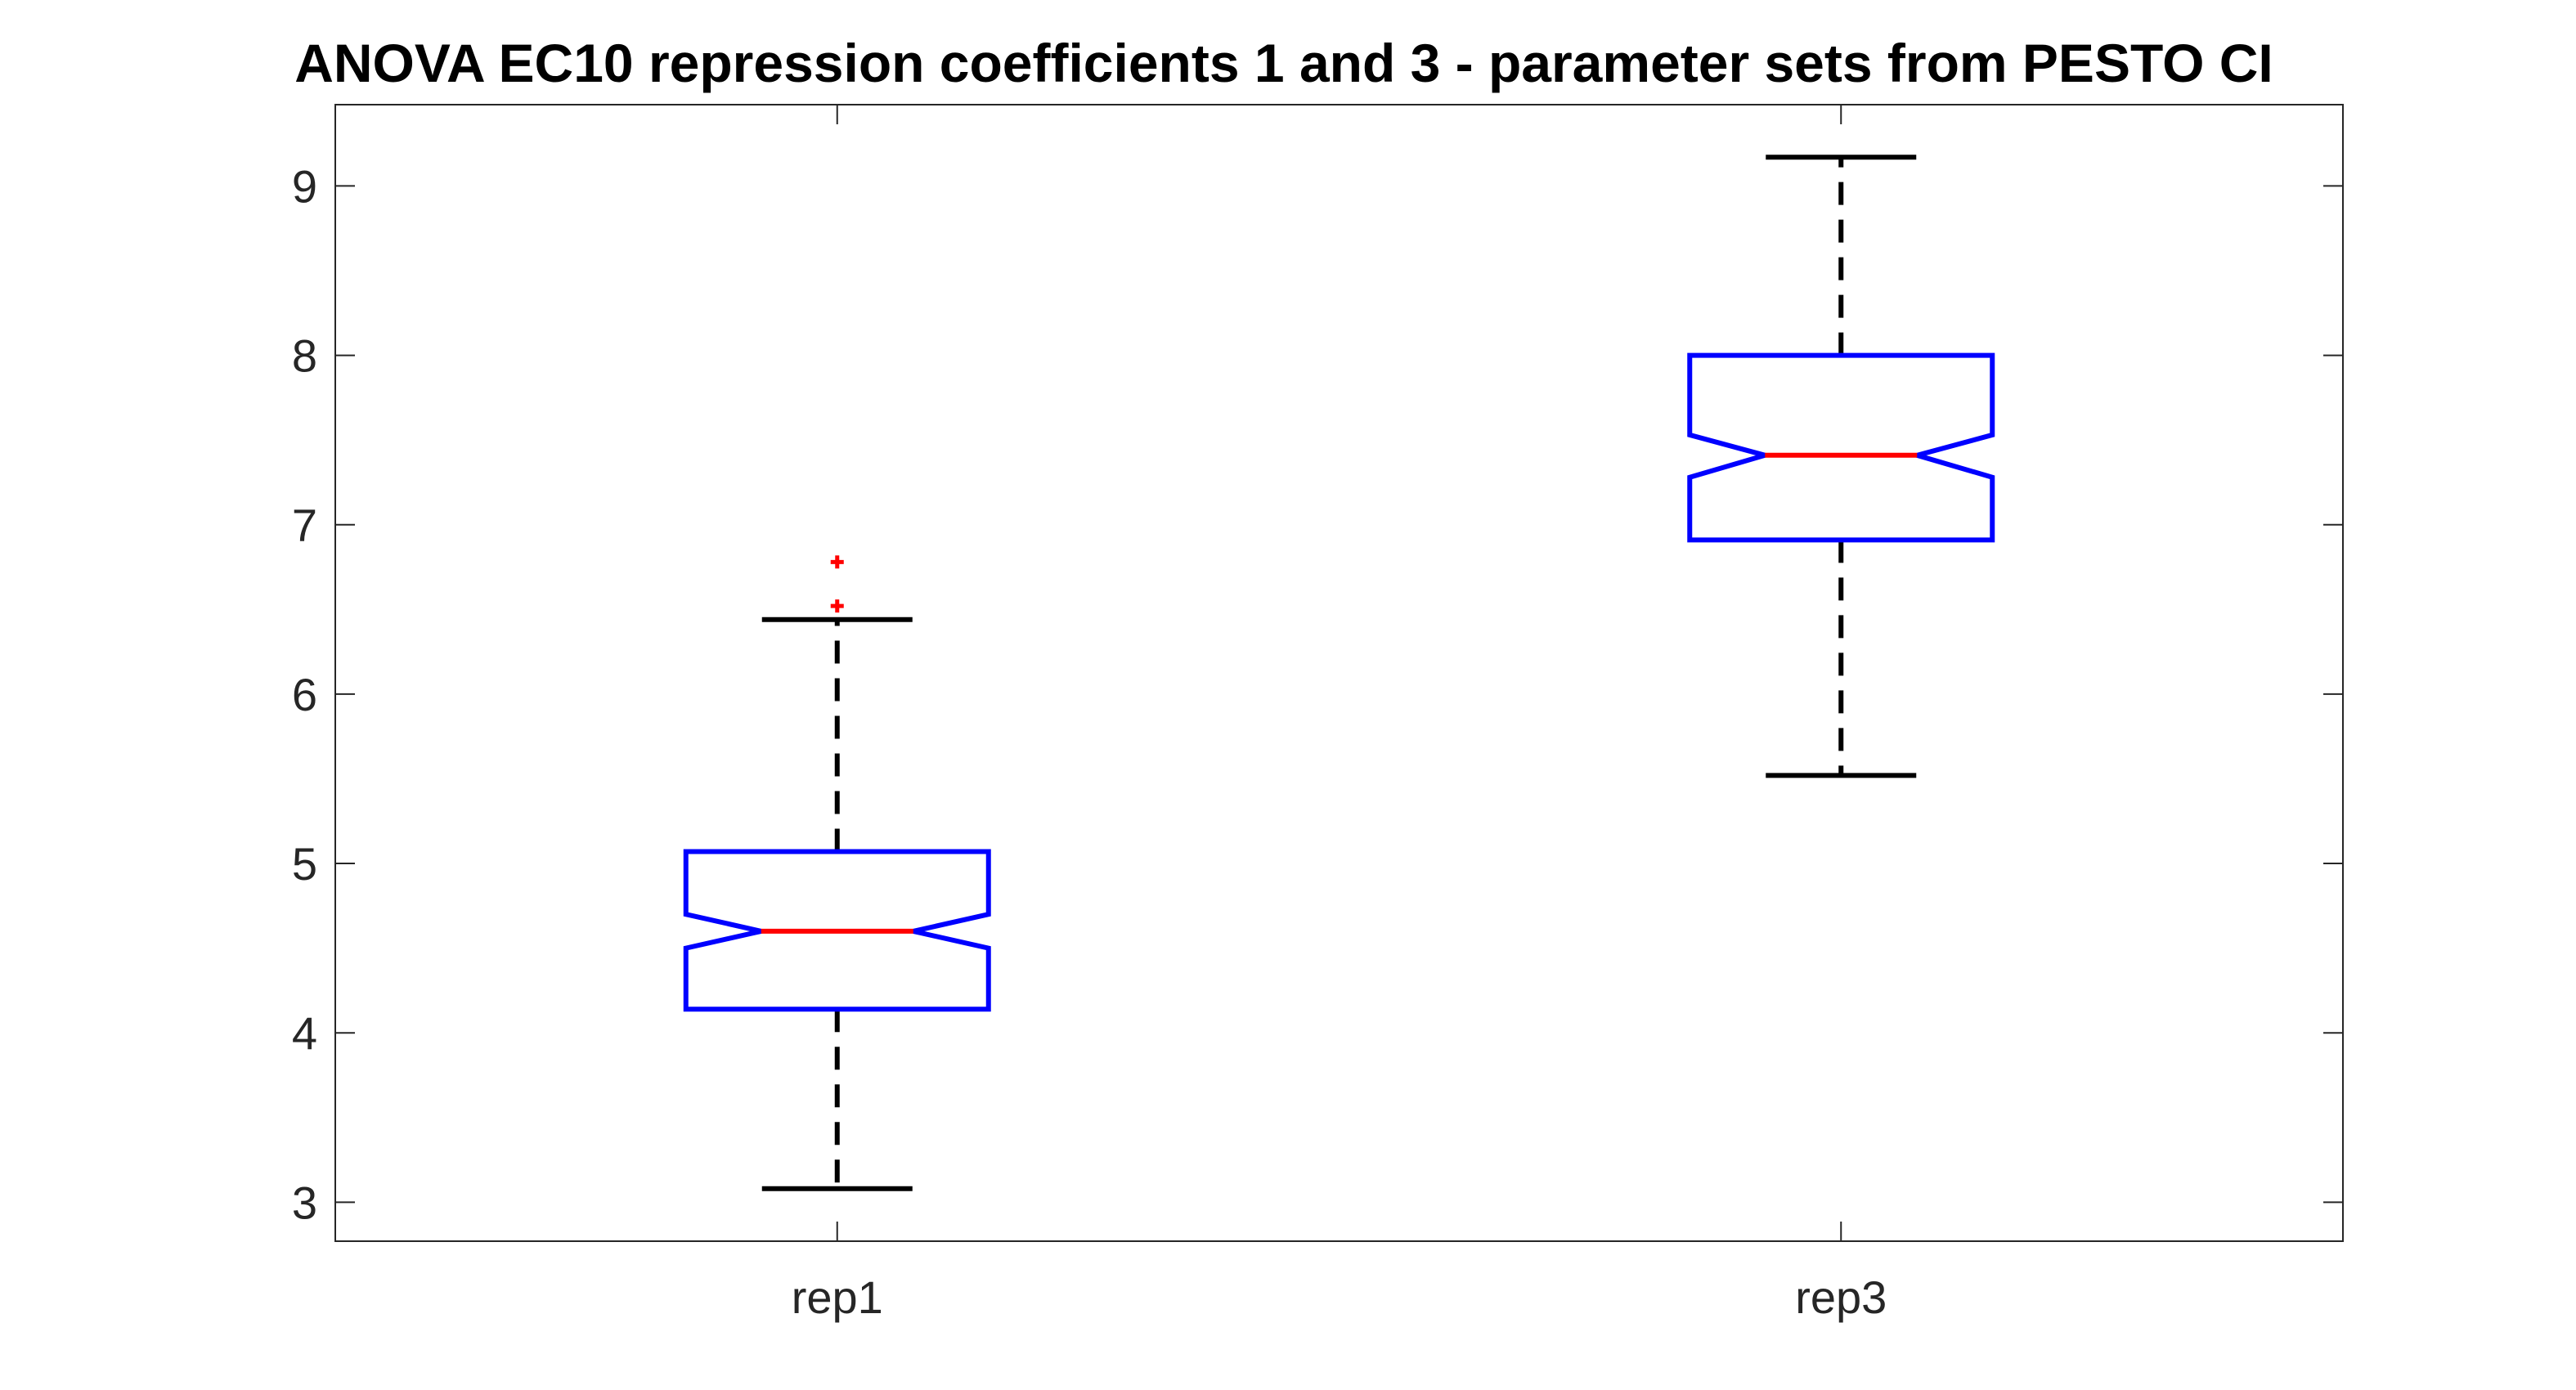 The height and width of the screenshot is (1390, 2576). I want to click on y-tick-label: 6, so click(304, 694).